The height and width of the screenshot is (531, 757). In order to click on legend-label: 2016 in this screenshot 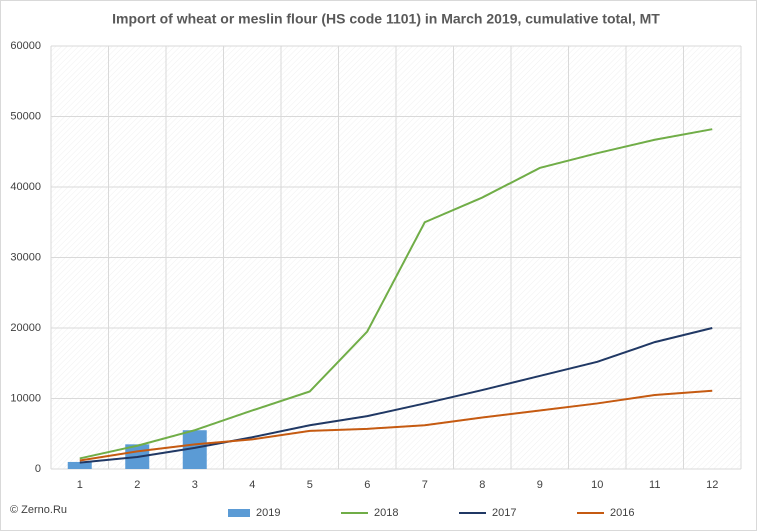, I will do `click(622, 513)`.